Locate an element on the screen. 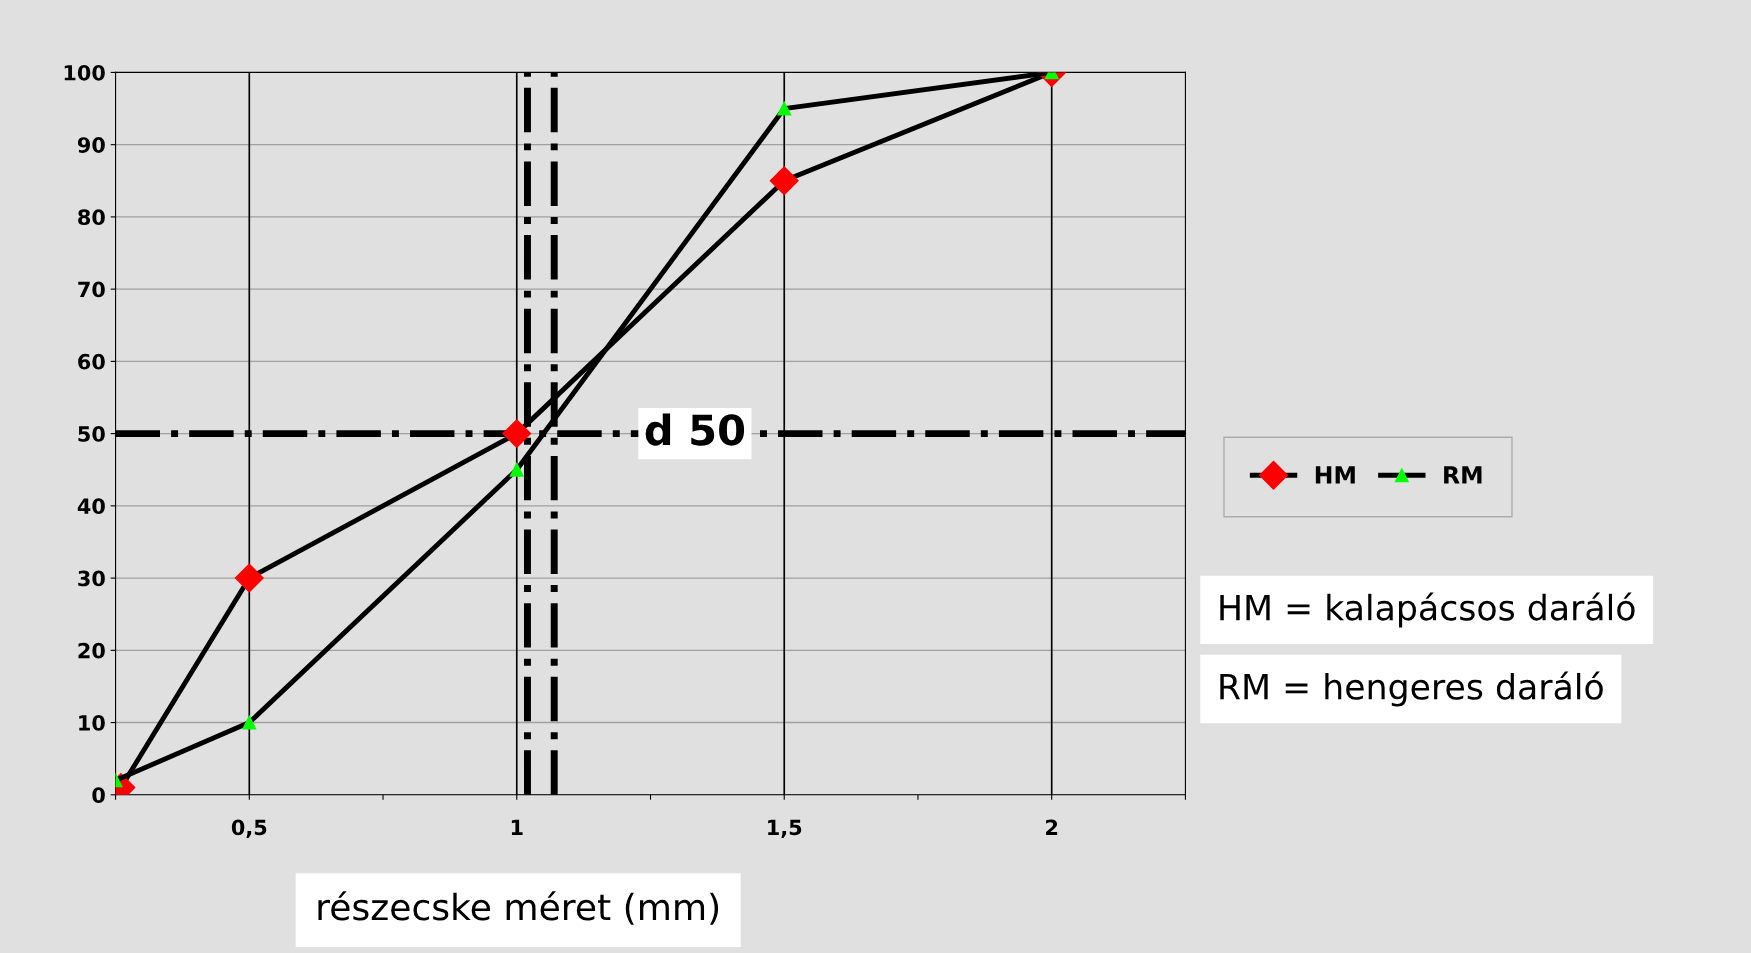 This screenshot has width=1751, height=953. y-tick-label: 80 is located at coordinates (91, 217).